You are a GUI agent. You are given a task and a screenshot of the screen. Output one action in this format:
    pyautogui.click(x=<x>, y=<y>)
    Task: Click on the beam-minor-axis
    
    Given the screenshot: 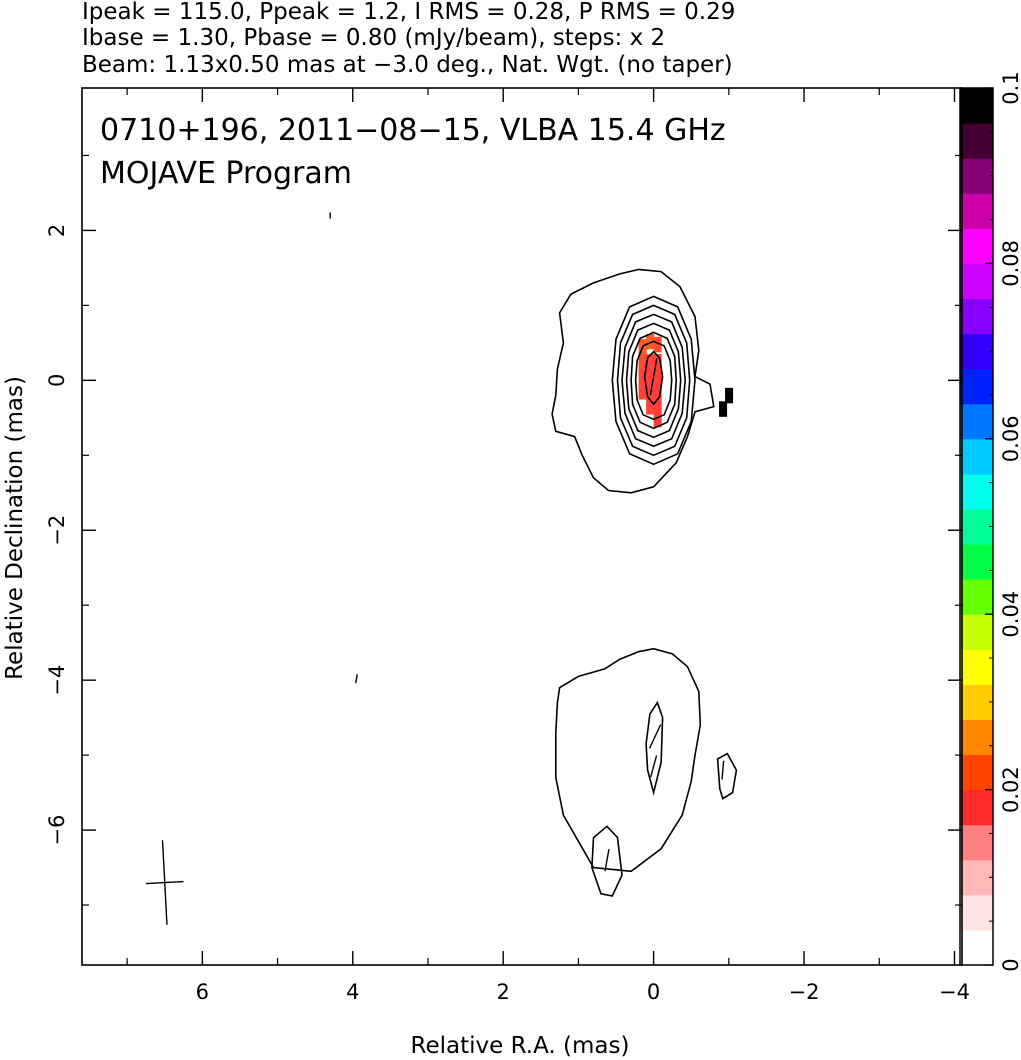 What is the action you would take?
    pyautogui.click(x=164, y=882)
    